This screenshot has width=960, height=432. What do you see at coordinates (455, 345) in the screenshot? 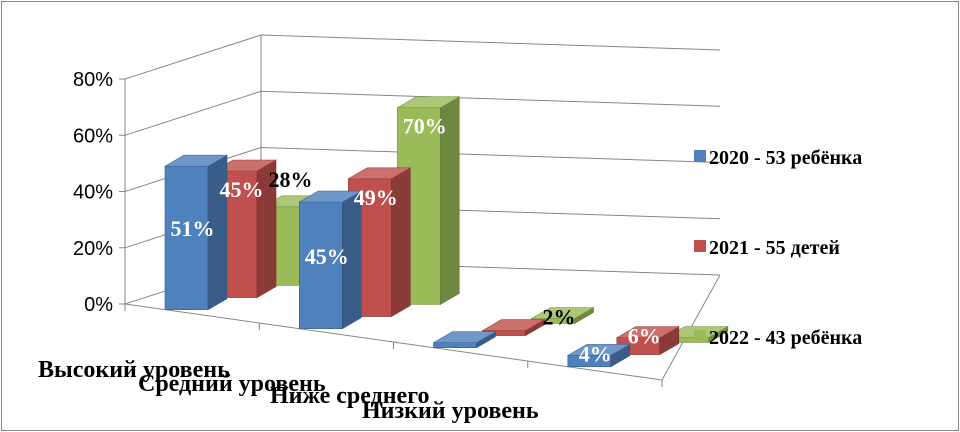
I see `bar-front` at bounding box center [455, 345].